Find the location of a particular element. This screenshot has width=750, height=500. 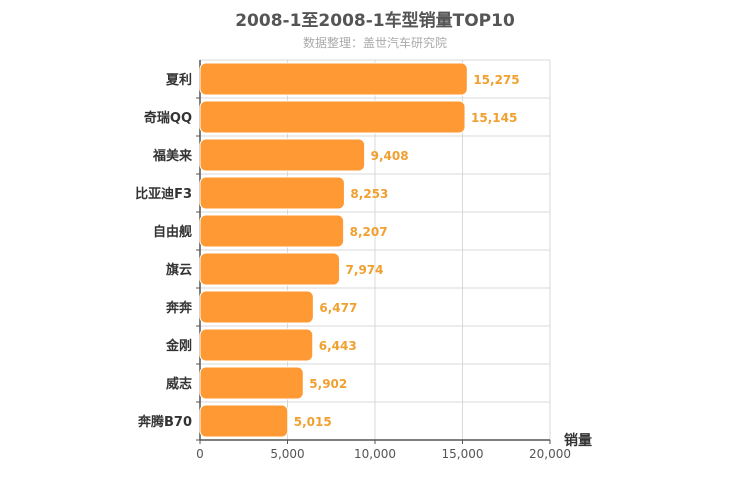

bar-value-label: 5,902 is located at coordinates (328, 384).